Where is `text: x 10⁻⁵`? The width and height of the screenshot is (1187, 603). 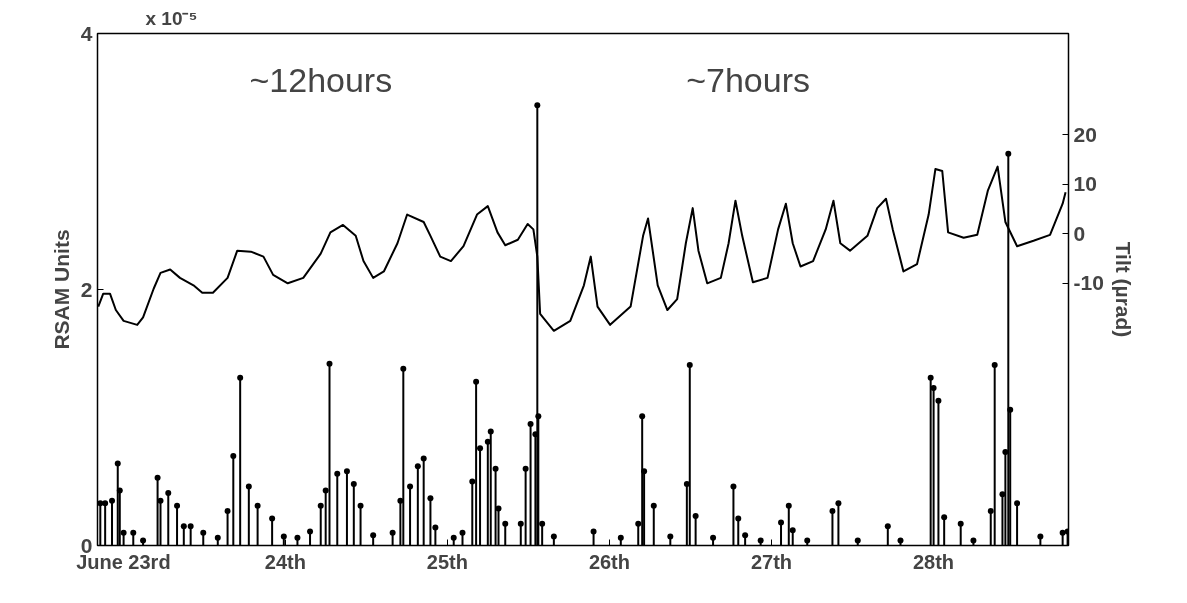
text: x 10⁻⁵ is located at coordinates (171, 18).